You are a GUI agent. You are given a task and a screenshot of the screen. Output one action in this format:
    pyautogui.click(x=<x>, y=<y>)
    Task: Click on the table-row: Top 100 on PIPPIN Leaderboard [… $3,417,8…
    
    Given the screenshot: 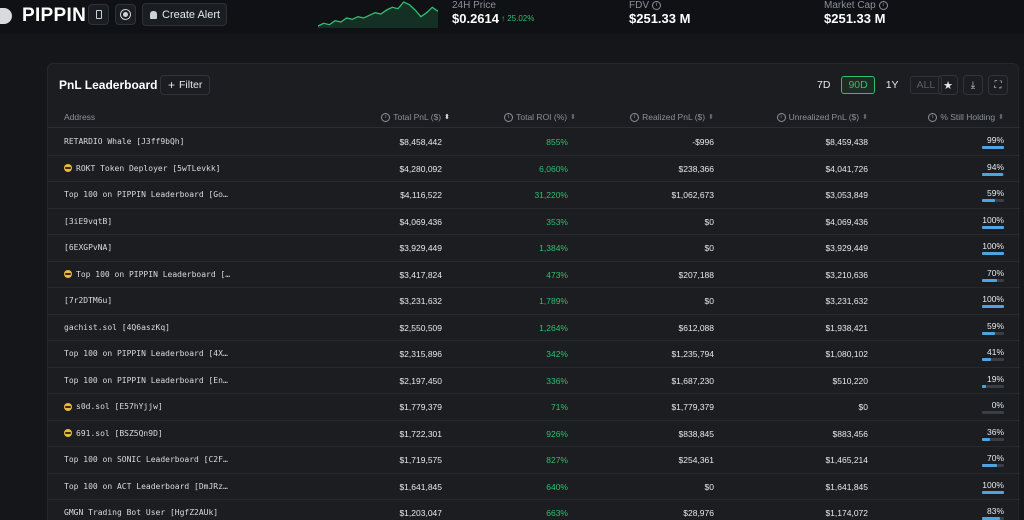 What is the action you would take?
    pyautogui.click(x=534, y=275)
    